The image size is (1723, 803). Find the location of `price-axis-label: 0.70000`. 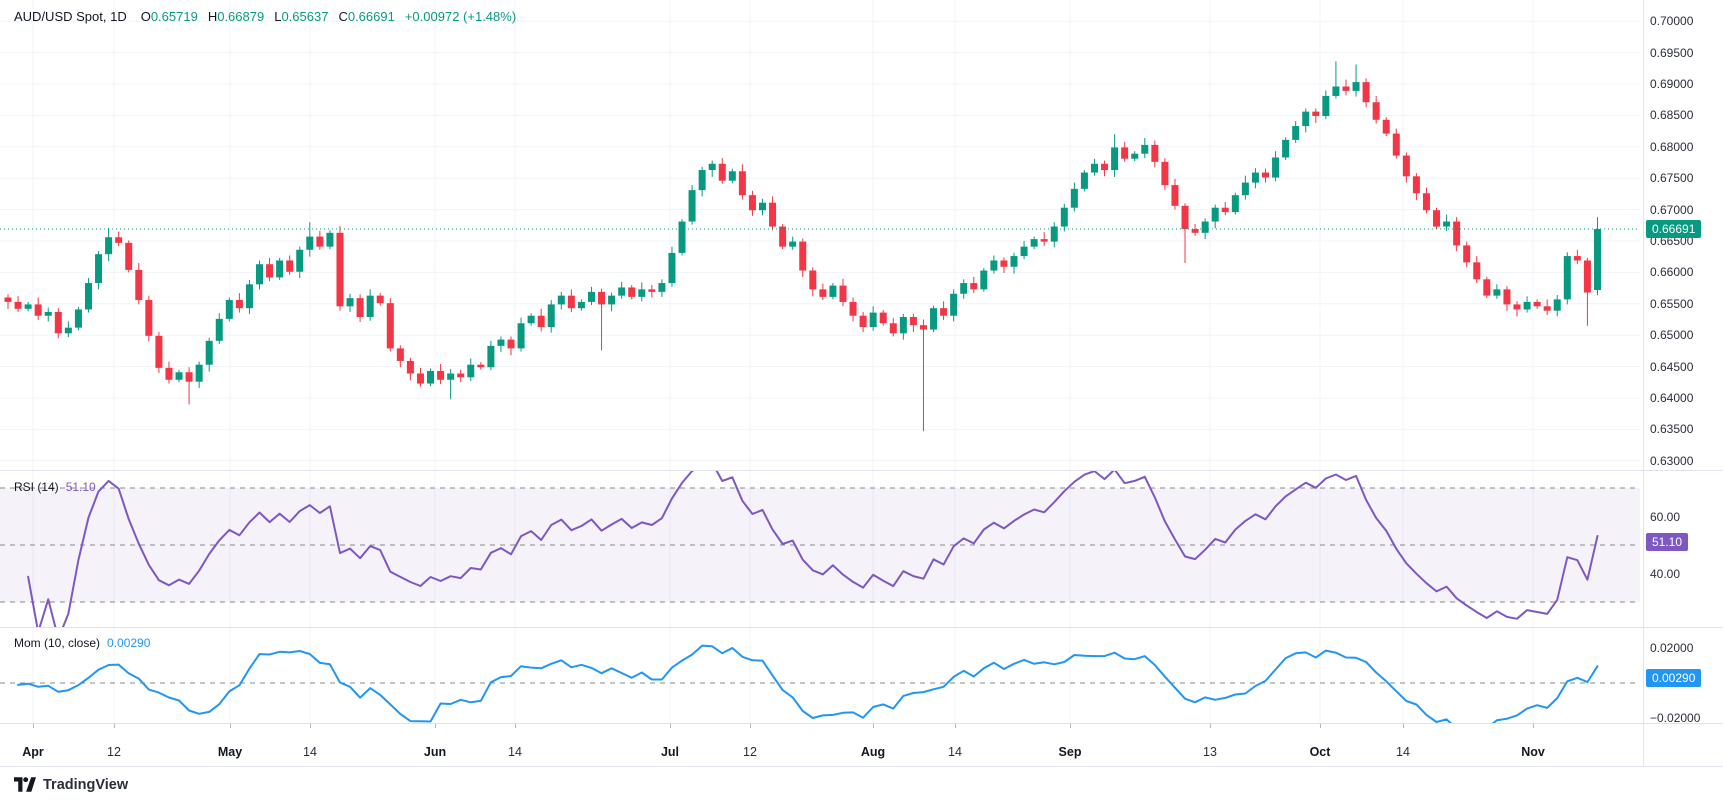

price-axis-label: 0.70000 is located at coordinates (1672, 21).